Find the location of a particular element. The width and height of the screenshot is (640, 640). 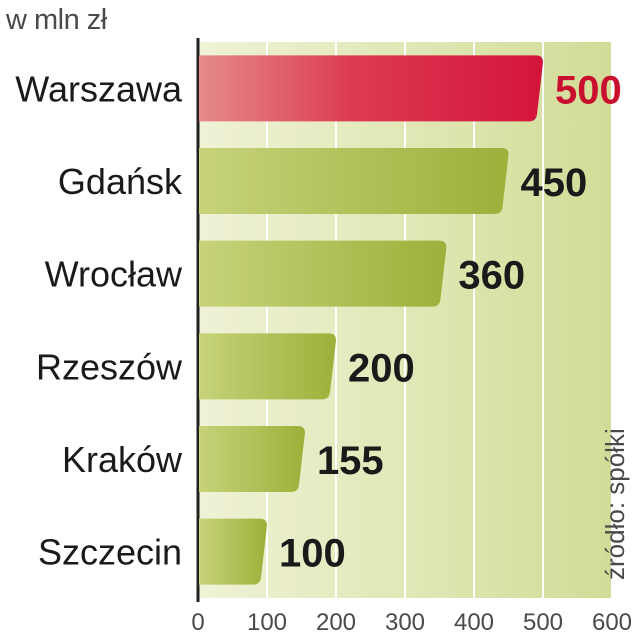

value-label: 450 is located at coordinates (554, 183).